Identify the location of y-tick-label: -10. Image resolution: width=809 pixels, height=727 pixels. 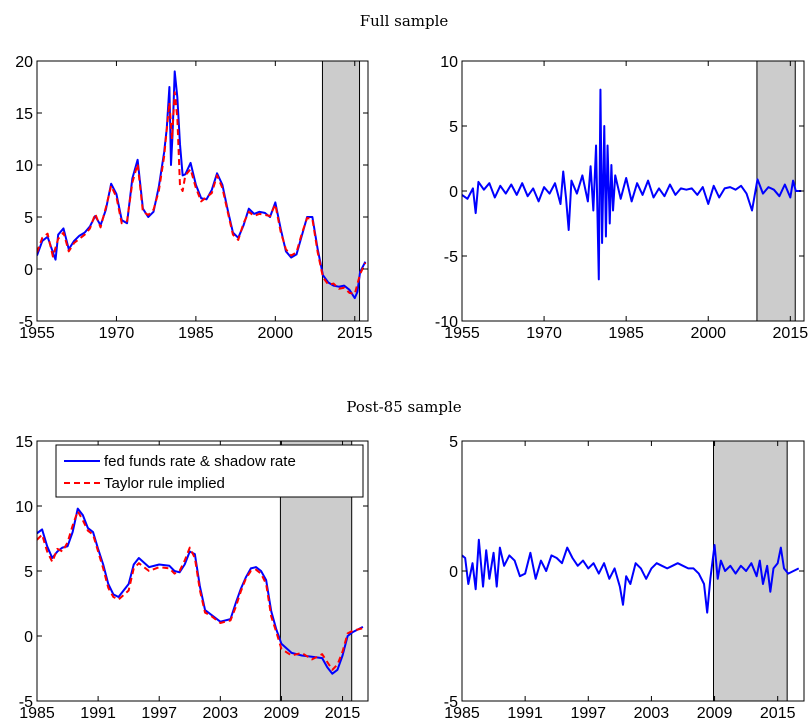
(446, 322).